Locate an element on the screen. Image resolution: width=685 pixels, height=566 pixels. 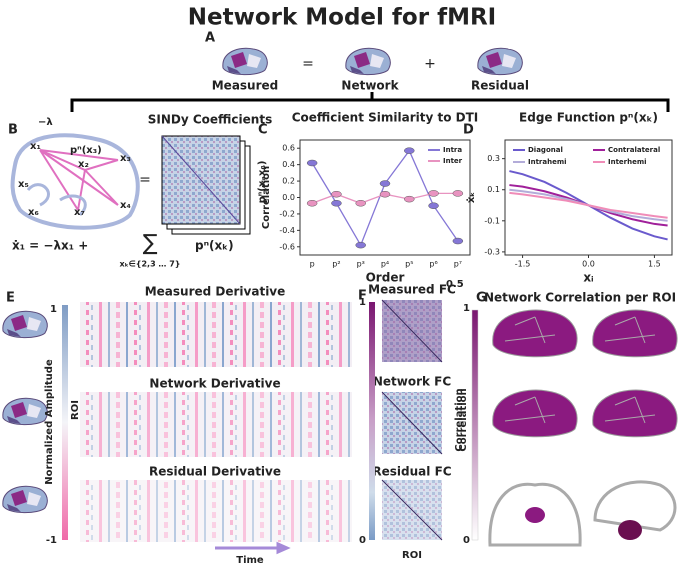
y-tick-label: 0.3 is located at coordinates (493, 158).